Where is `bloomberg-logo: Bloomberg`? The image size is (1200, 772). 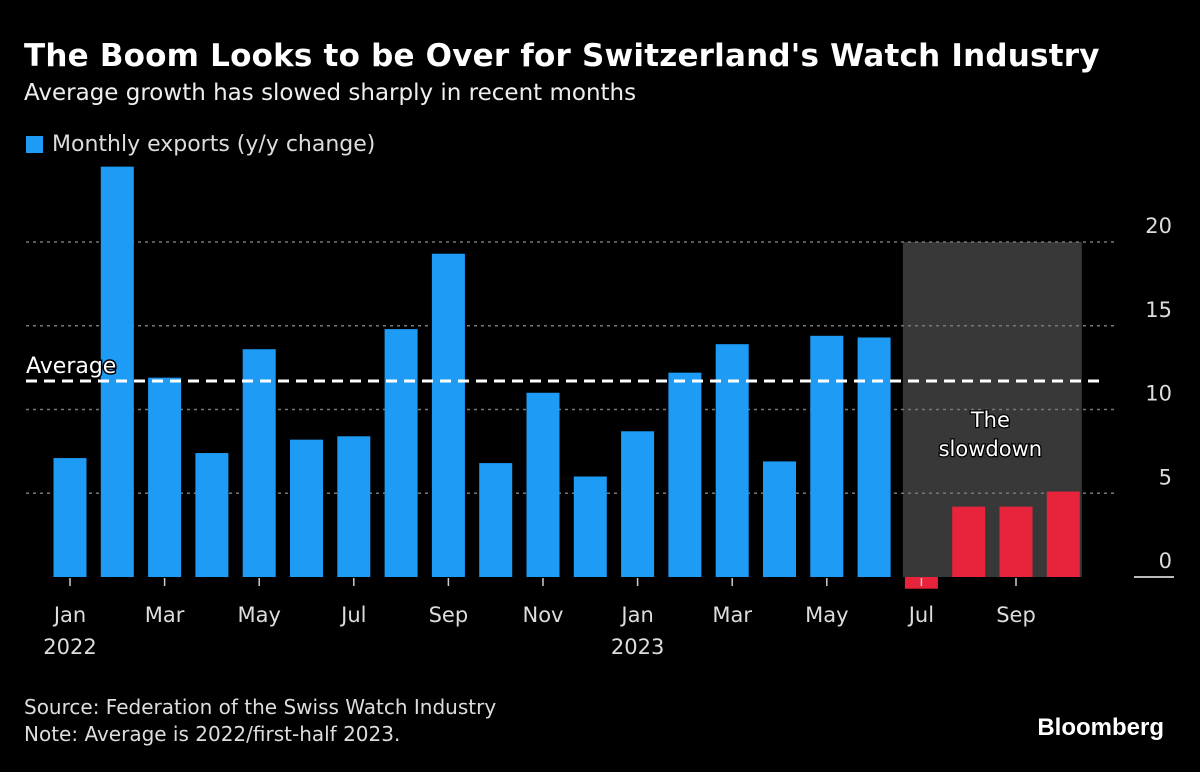
bloomberg-logo: Bloomberg is located at coordinates (1100, 727).